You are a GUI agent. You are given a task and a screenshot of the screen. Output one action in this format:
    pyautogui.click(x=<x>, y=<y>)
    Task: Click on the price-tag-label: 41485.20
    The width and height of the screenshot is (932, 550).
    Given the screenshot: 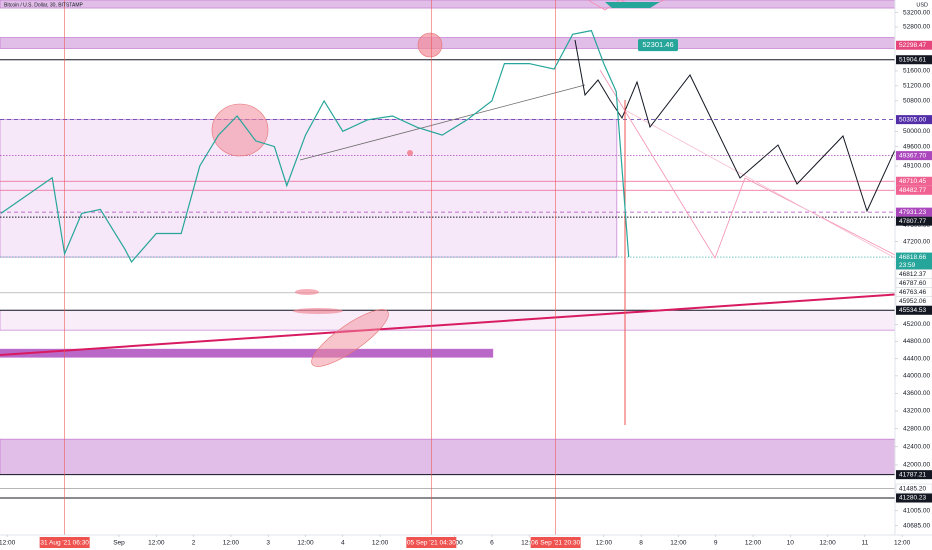 What is the action you would take?
    pyautogui.click(x=912, y=488)
    